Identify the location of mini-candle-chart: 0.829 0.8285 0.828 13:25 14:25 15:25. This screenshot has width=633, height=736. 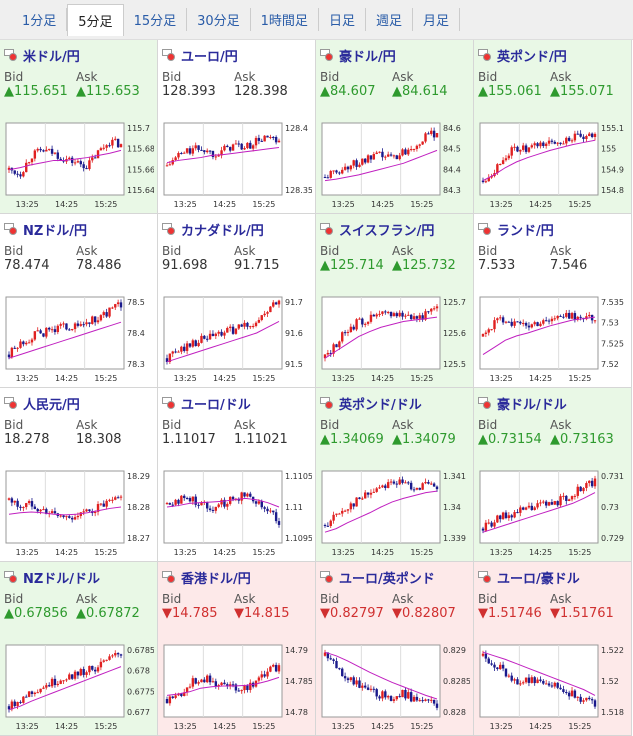
(395, 687).